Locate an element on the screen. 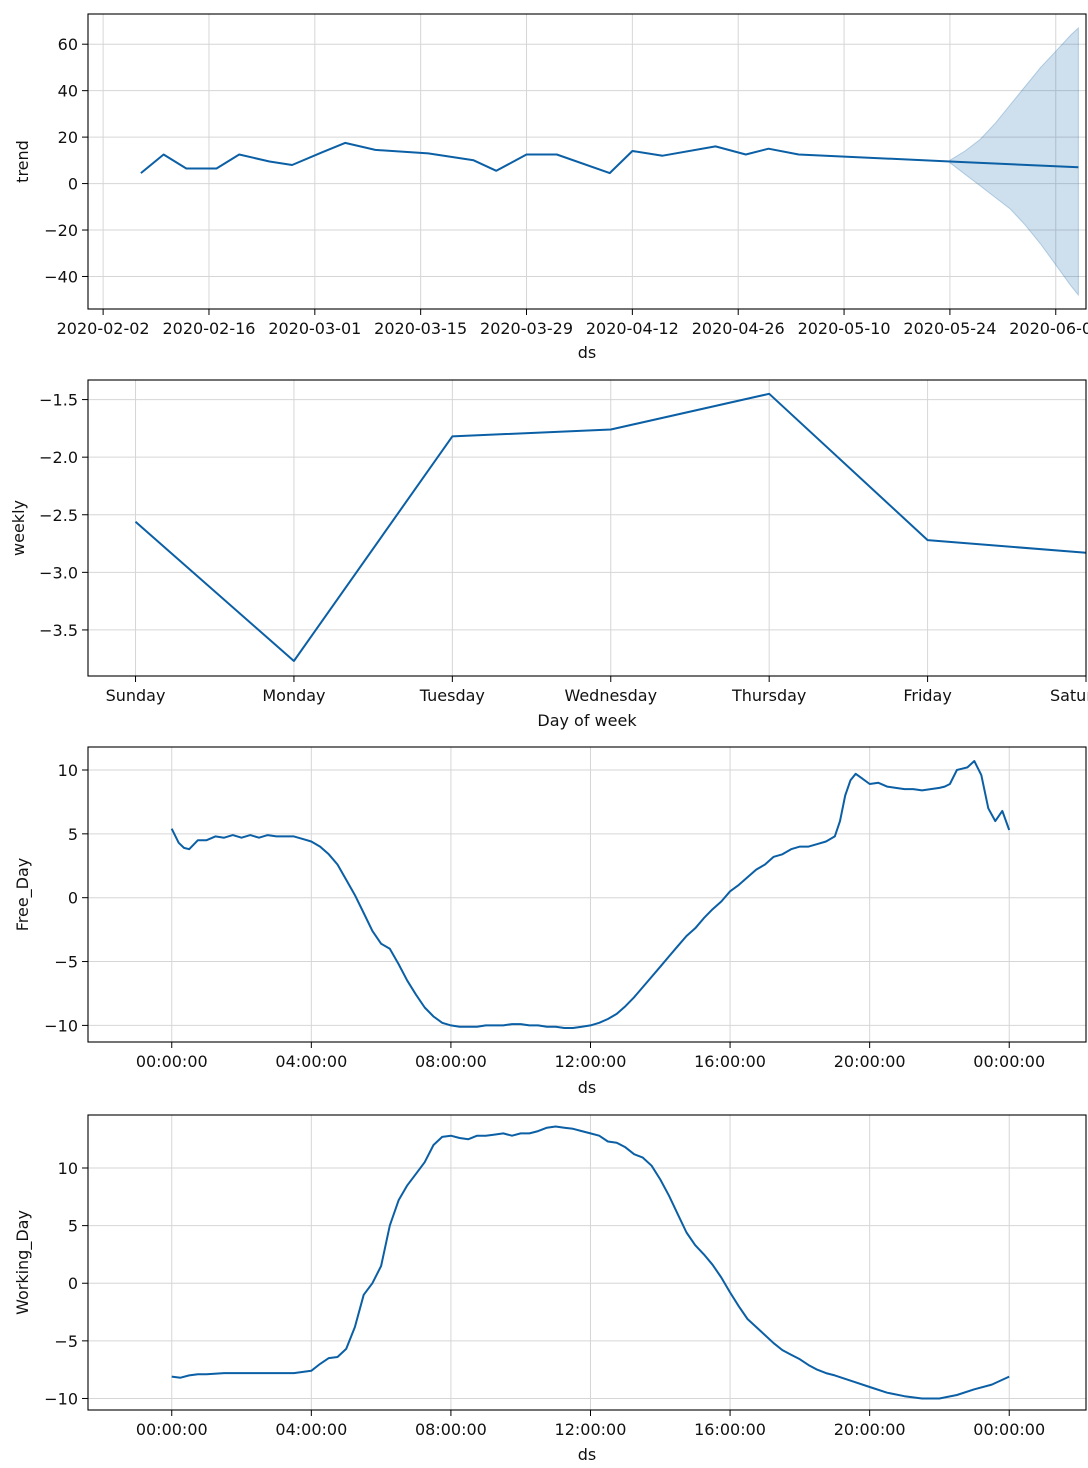 The image size is (1088, 1468). y-axis-label: weekly is located at coordinates (18, 528).